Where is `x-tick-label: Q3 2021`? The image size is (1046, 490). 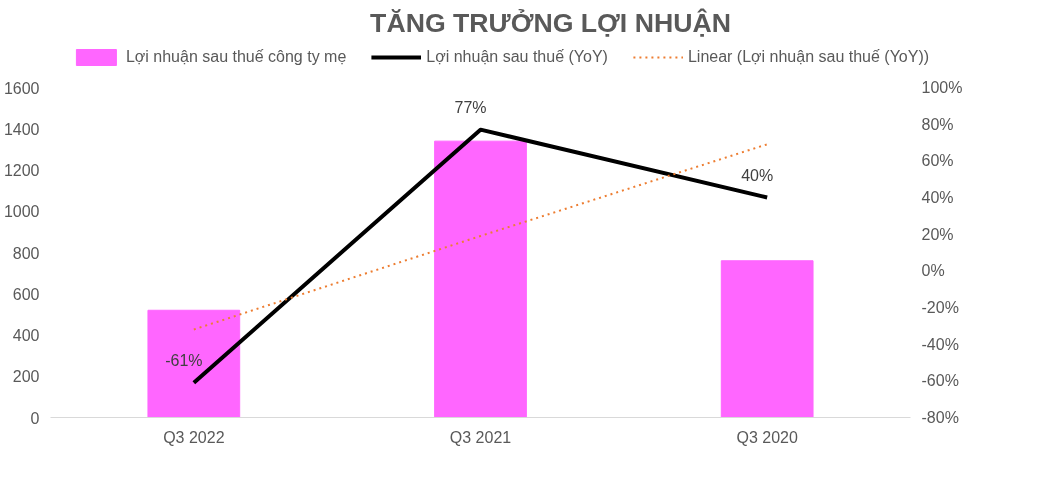
x-tick-label: Q3 2021 is located at coordinates (480, 437).